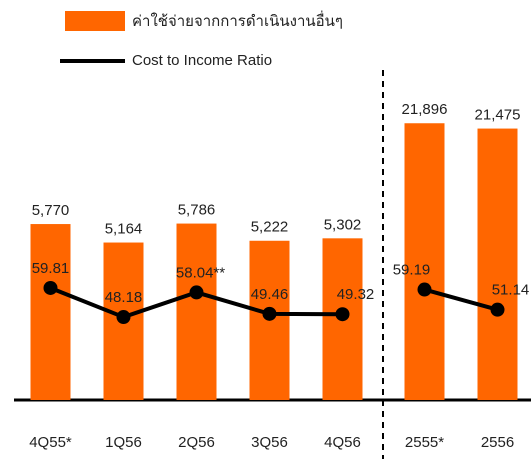 The height and width of the screenshot is (459, 531). Describe the element at coordinates (498, 115) in the screenshot. I see `bar-value-label: 21,475` at that location.